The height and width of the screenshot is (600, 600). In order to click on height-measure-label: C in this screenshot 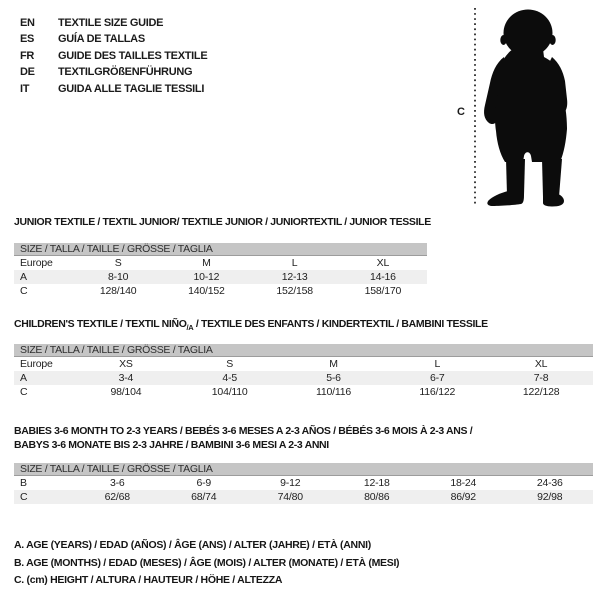, I will do `click(461, 112)`.